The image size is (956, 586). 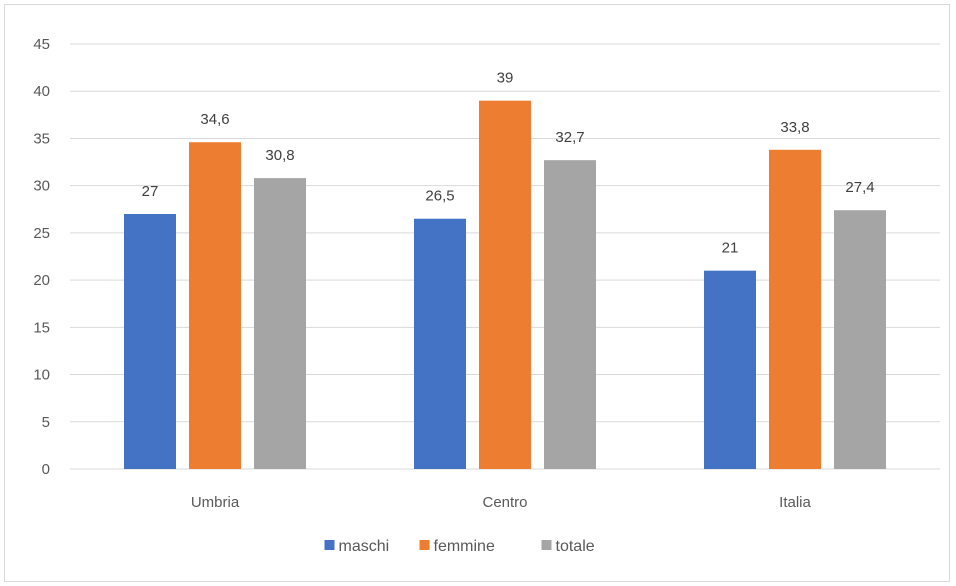 I want to click on y-tick-label: 5, so click(x=46, y=422).